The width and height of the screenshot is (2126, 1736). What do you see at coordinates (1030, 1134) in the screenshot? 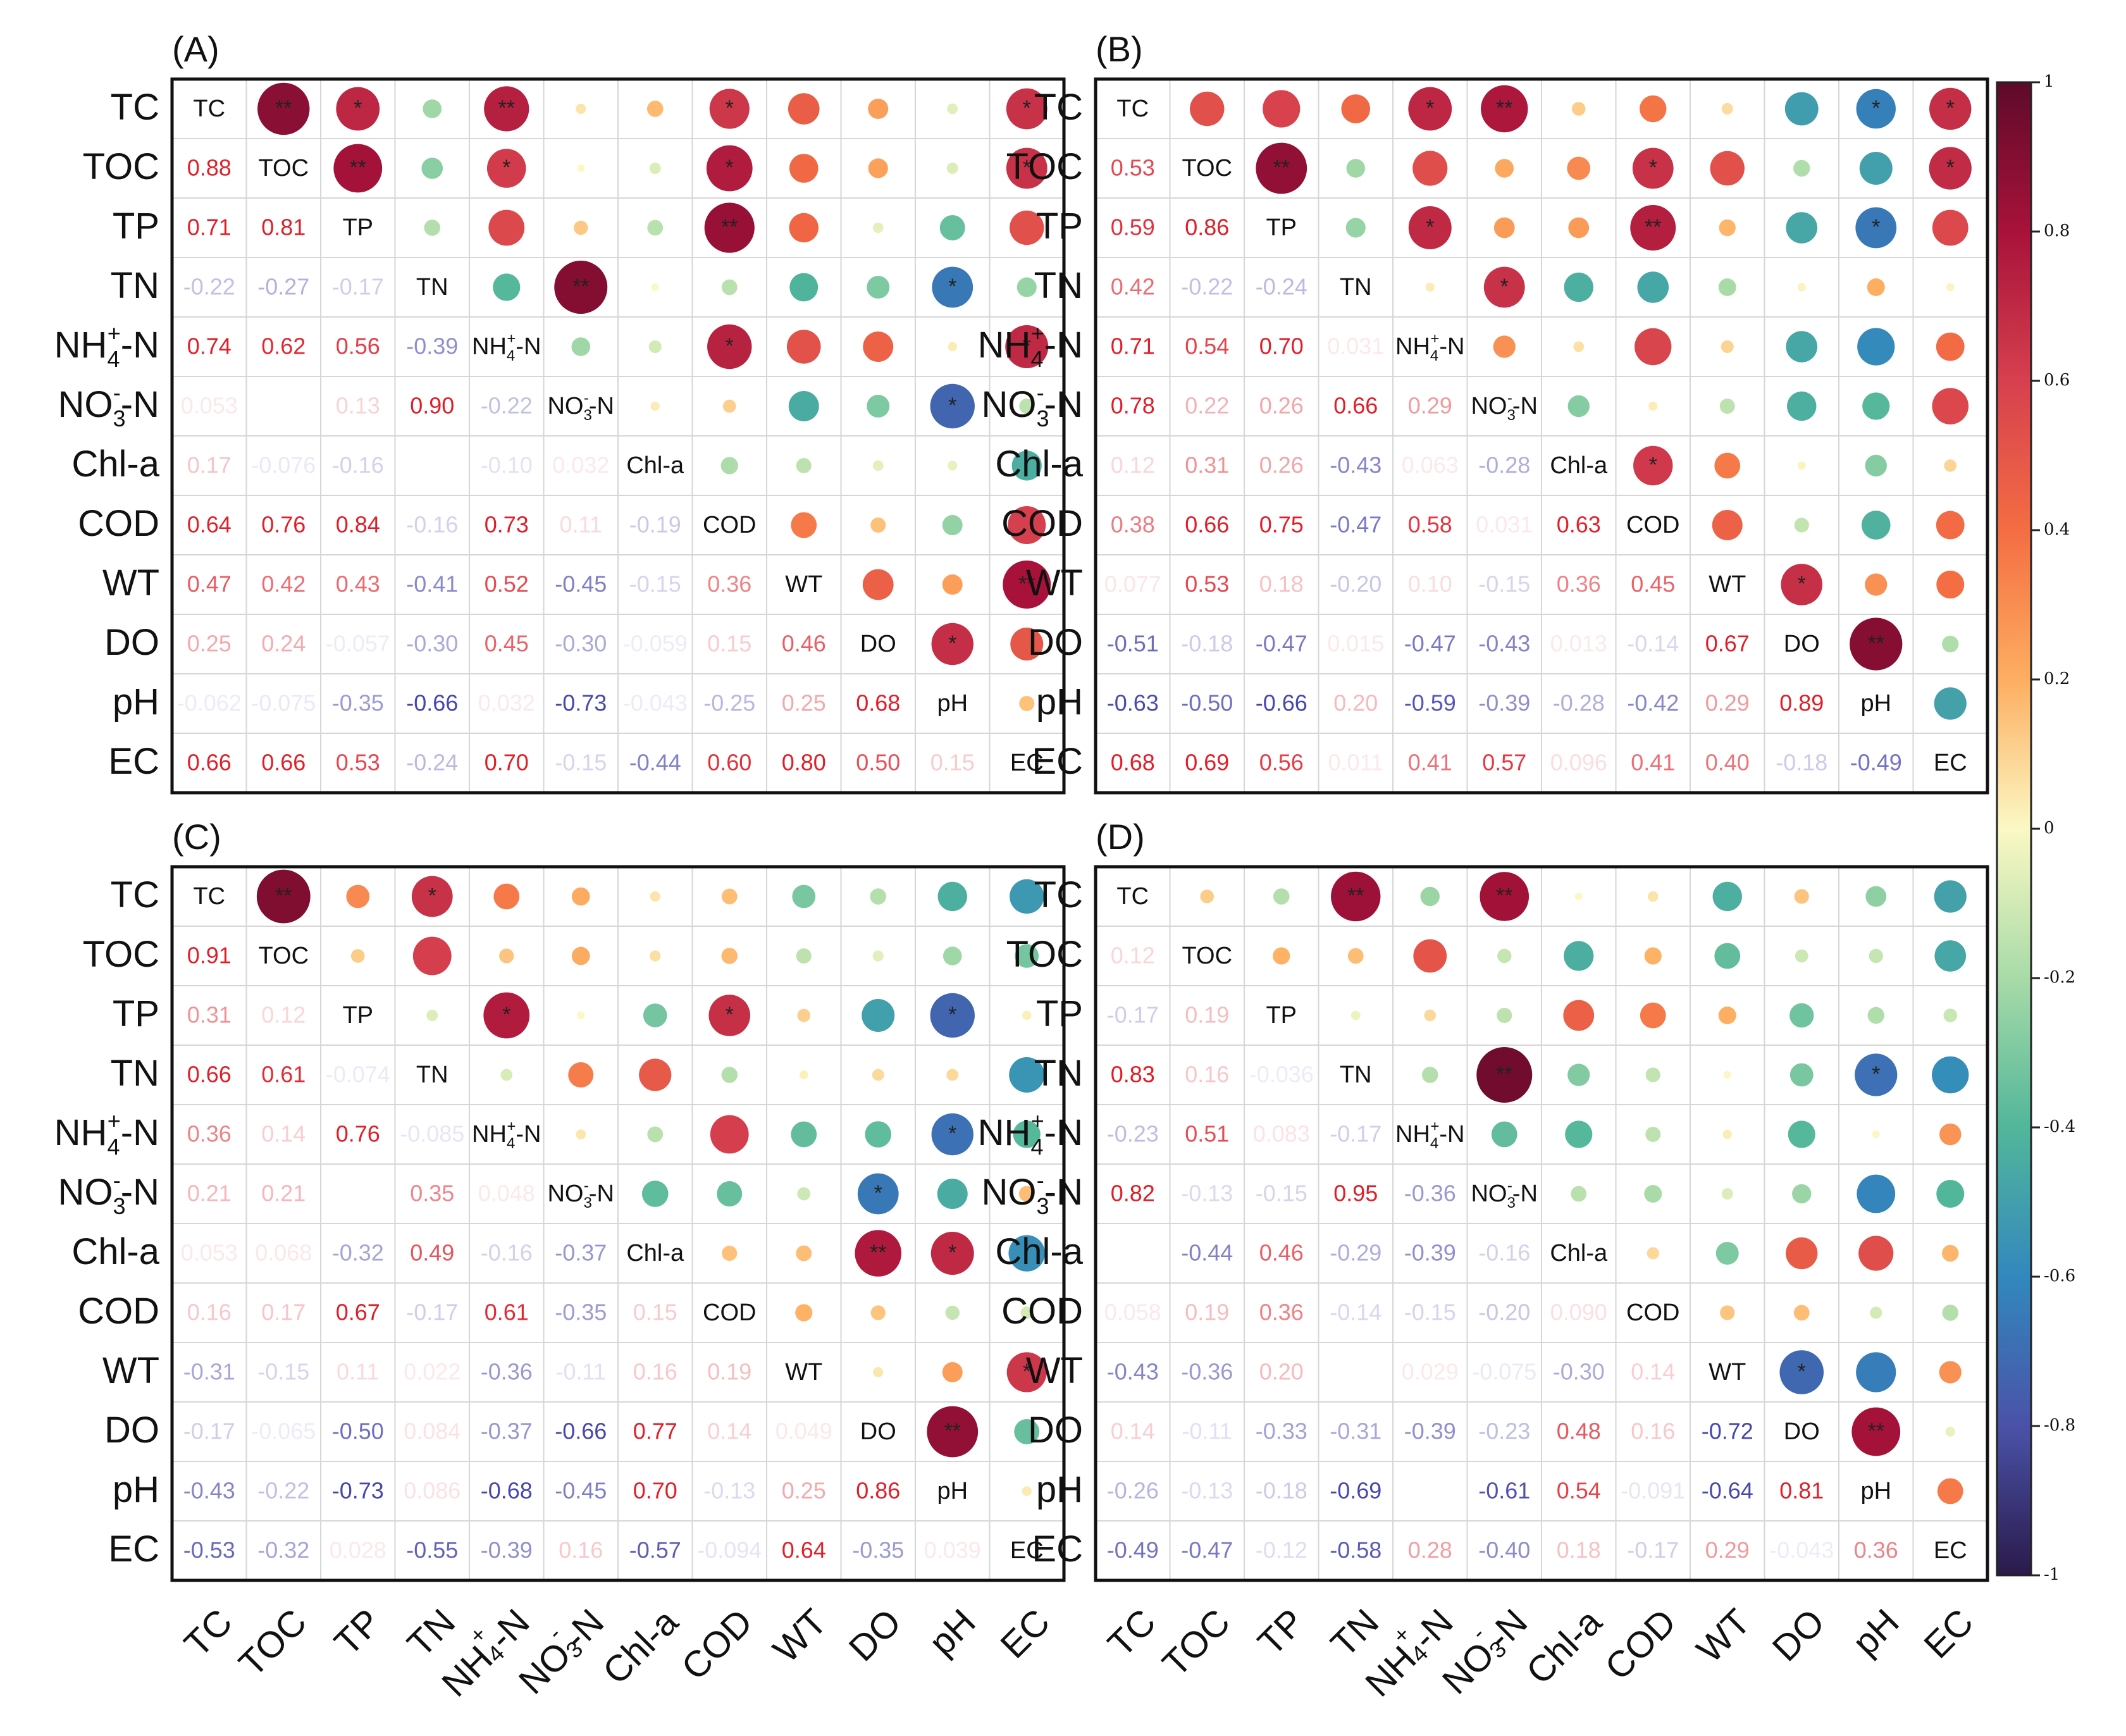
I see `row-label: NH4+-N` at bounding box center [1030, 1134].